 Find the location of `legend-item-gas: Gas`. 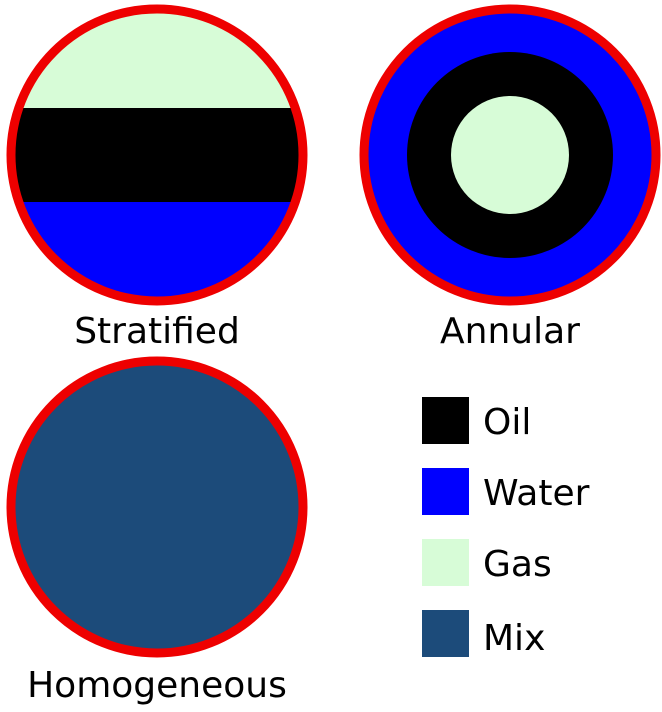

legend-item-gas: Gas is located at coordinates (487, 562).